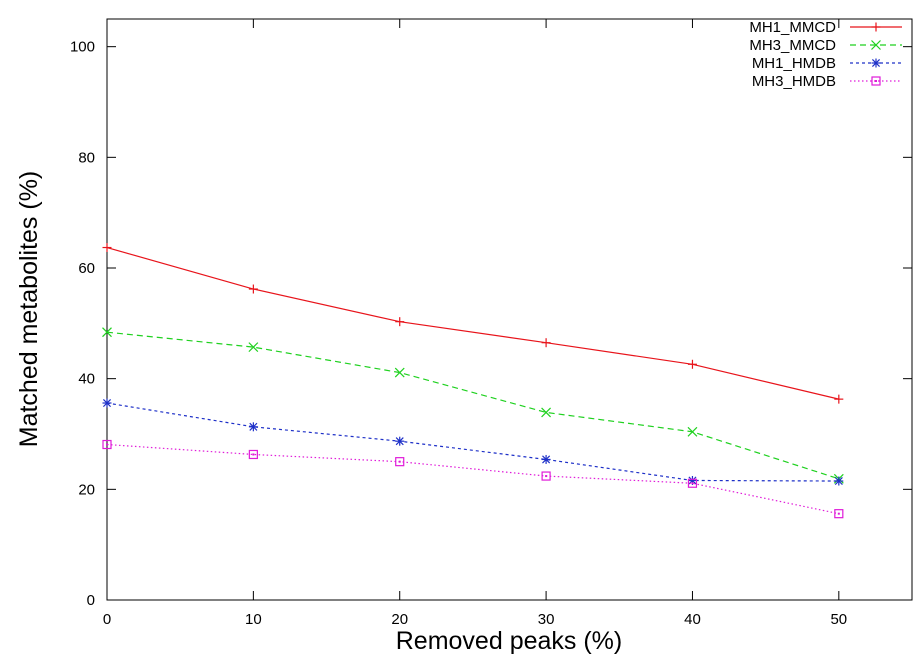 The height and width of the screenshot is (659, 921). Describe the element at coordinates (794, 63) in the screenshot. I see `legend-label: MH1_HMDB` at that location.